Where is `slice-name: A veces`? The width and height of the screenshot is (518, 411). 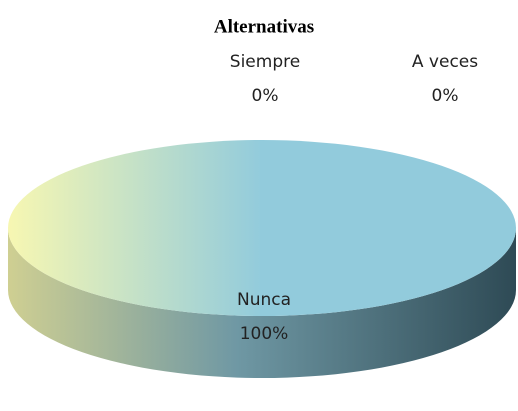
slice-name: A veces is located at coordinates (445, 62).